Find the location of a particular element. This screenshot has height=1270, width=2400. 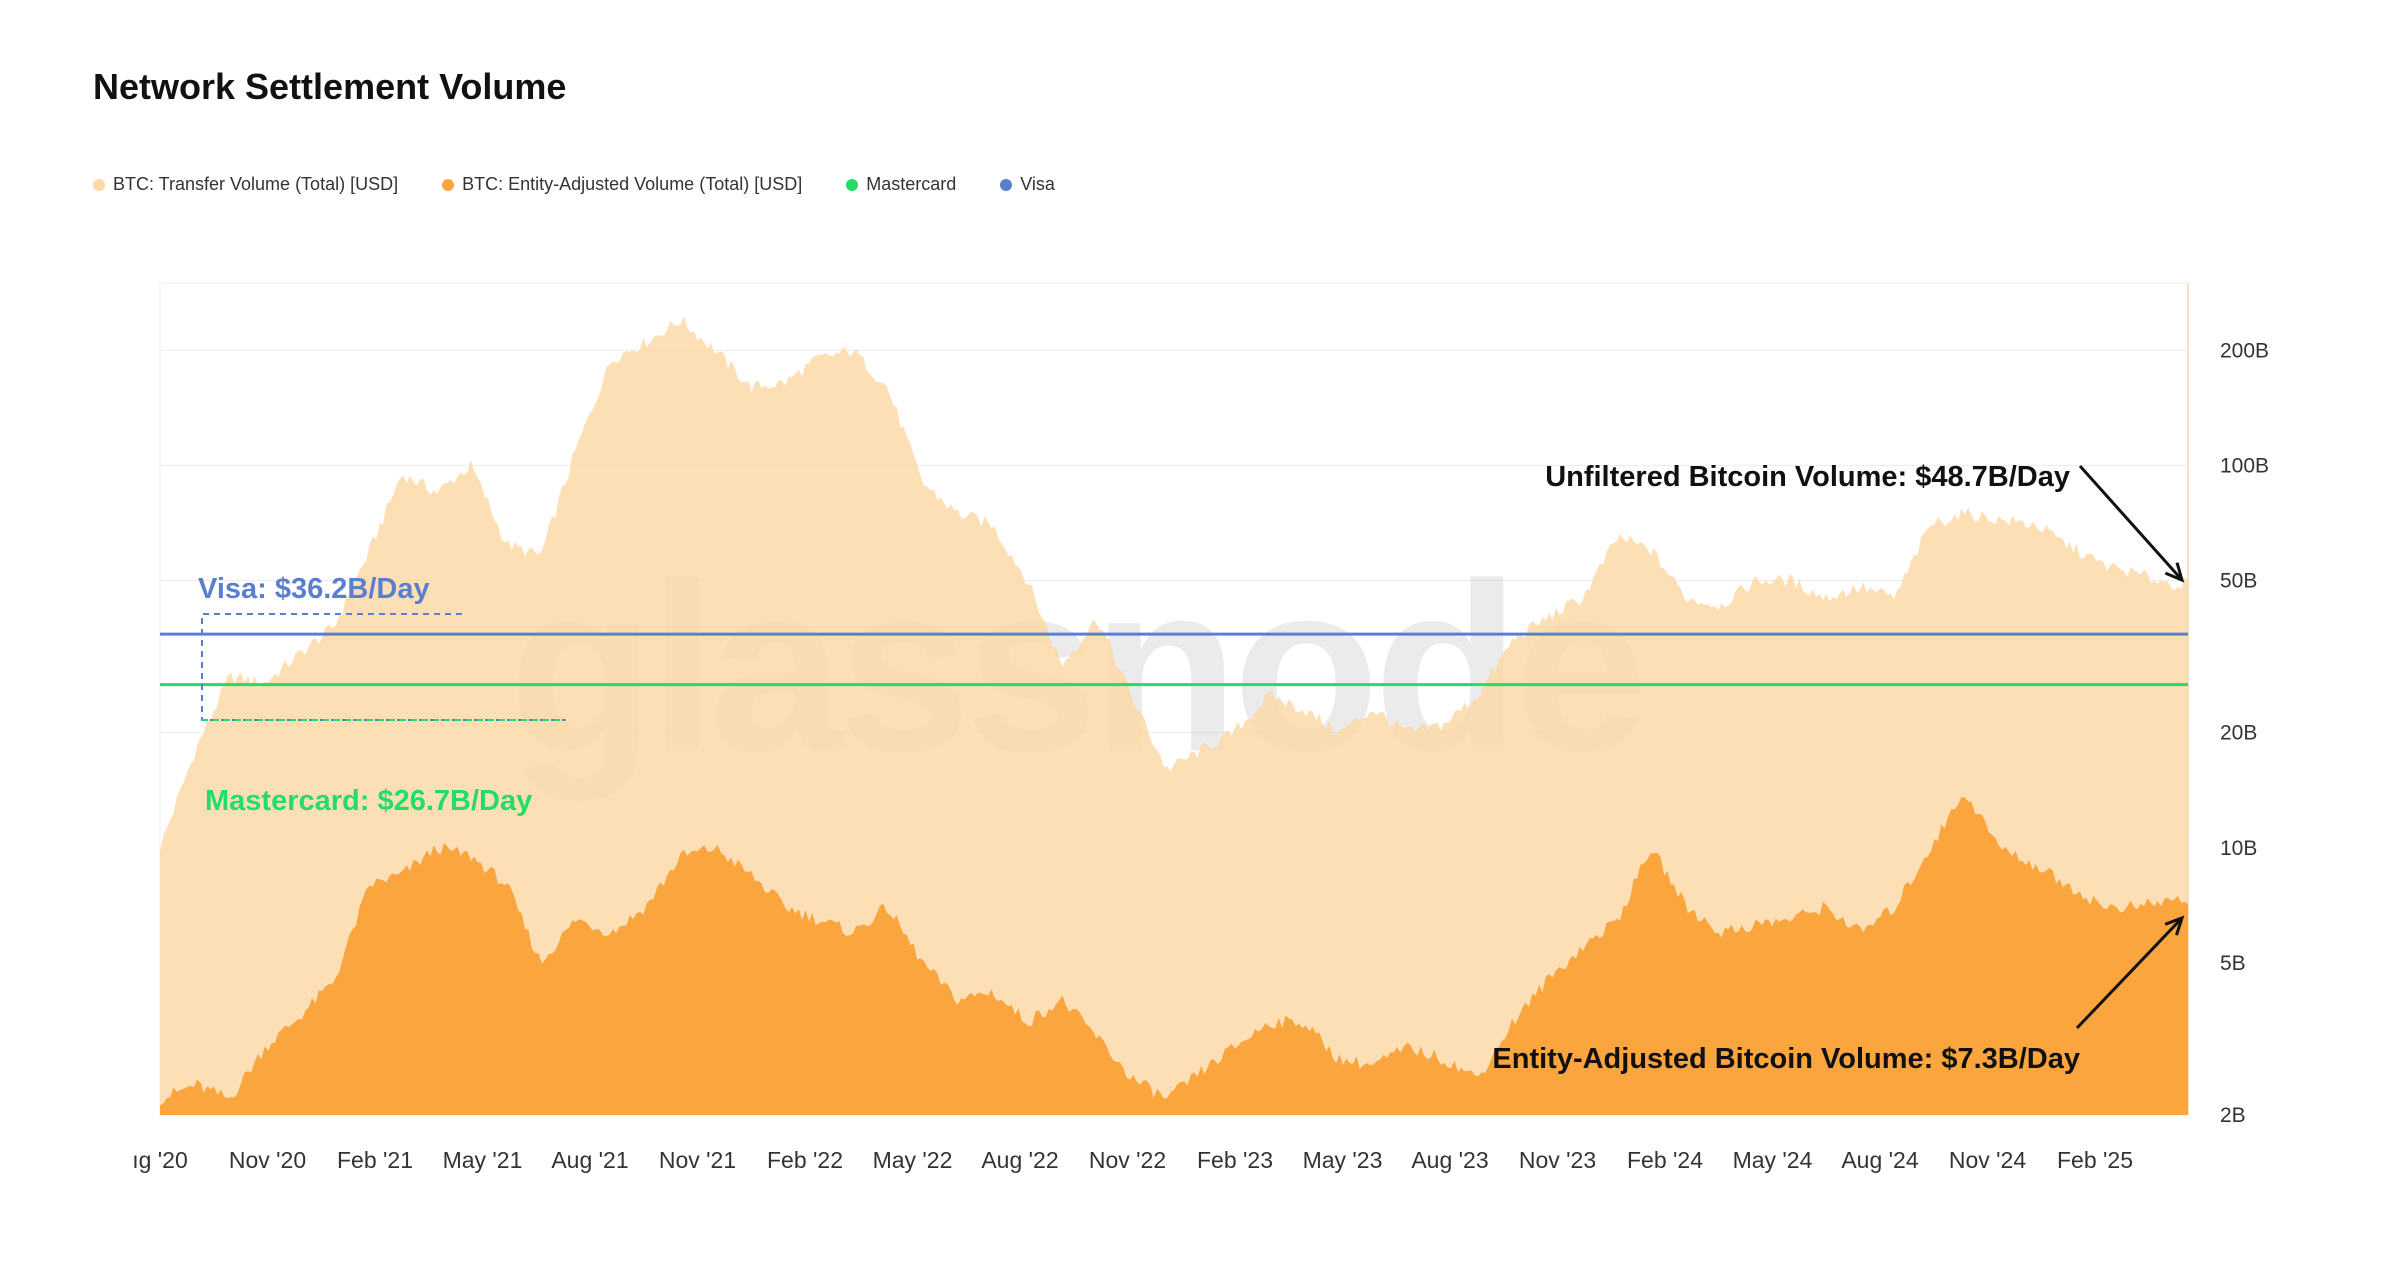

x-tick-label: Feb '22 is located at coordinates (805, 1160).